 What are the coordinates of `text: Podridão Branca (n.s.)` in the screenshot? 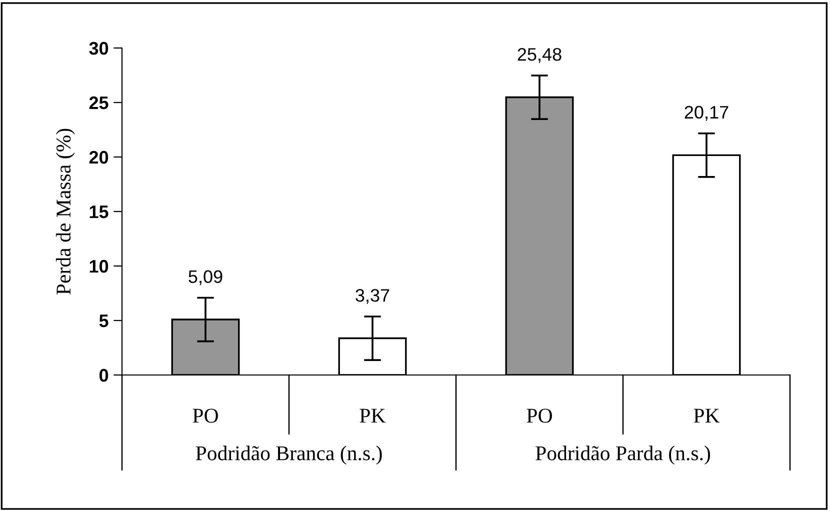 It's located at (289, 455).